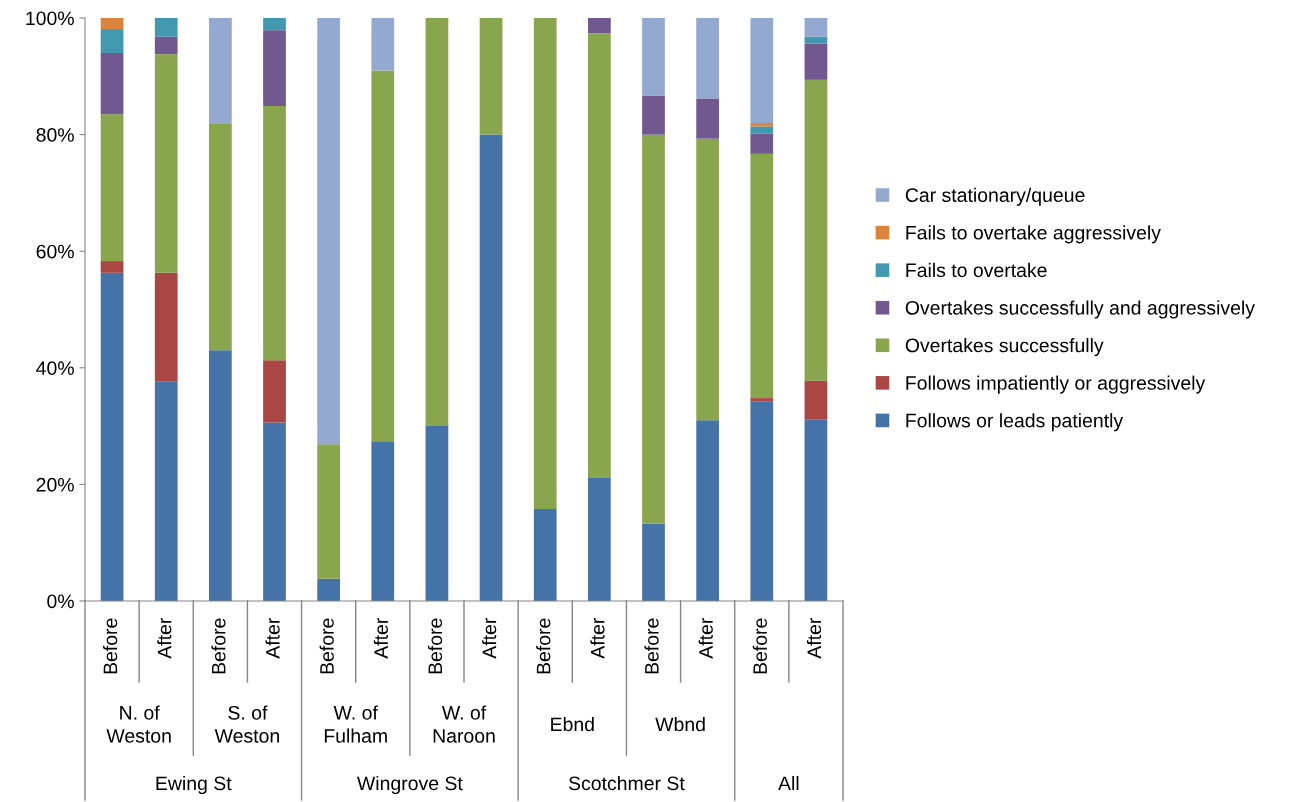  What do you see at coordinates (1004, 347) in the screenshot?
I see `legend-label: Overtakes successfully` at bounding box center [1004, 347].